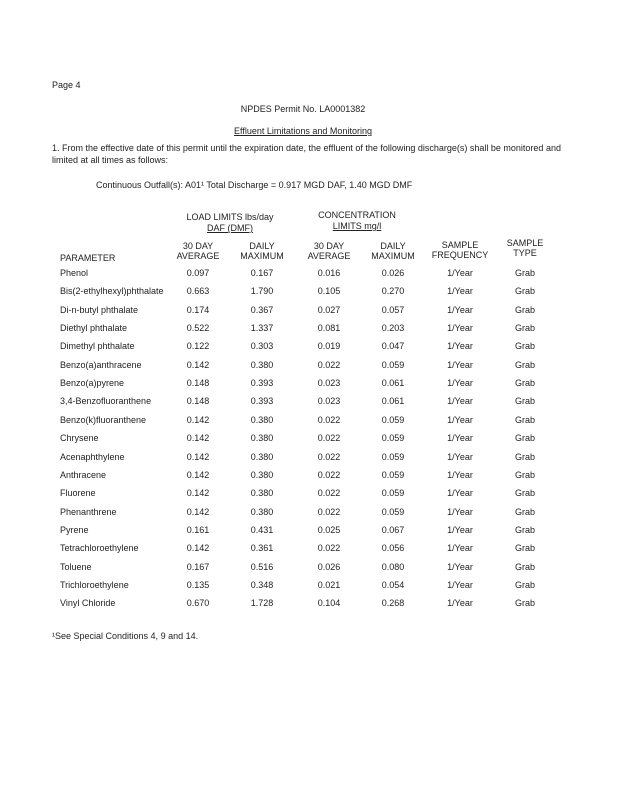  What do you see at coordinates (309, 531) in the screenshot?
I see `table-row: Pyrene 0.161 0.431 0.025 0.067 1/Year Grab` at bounding box center [309, 531].